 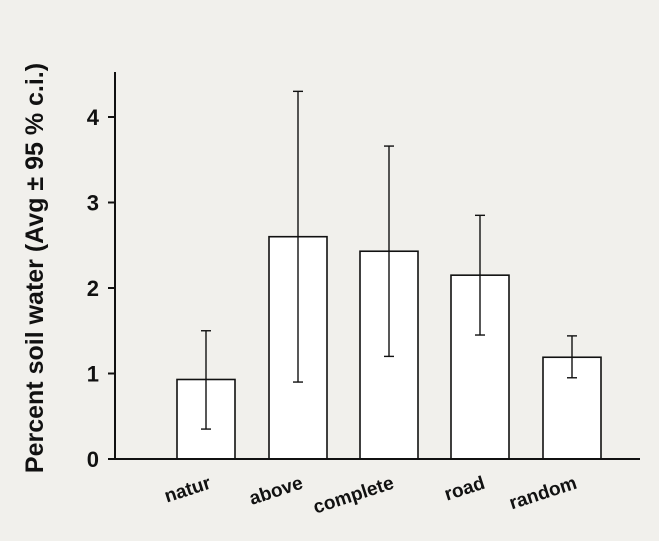 What do you see at coordinates (188, 490) in the screenshot?
I see `x-tick-label: natur` at bounding box center [188, 490].